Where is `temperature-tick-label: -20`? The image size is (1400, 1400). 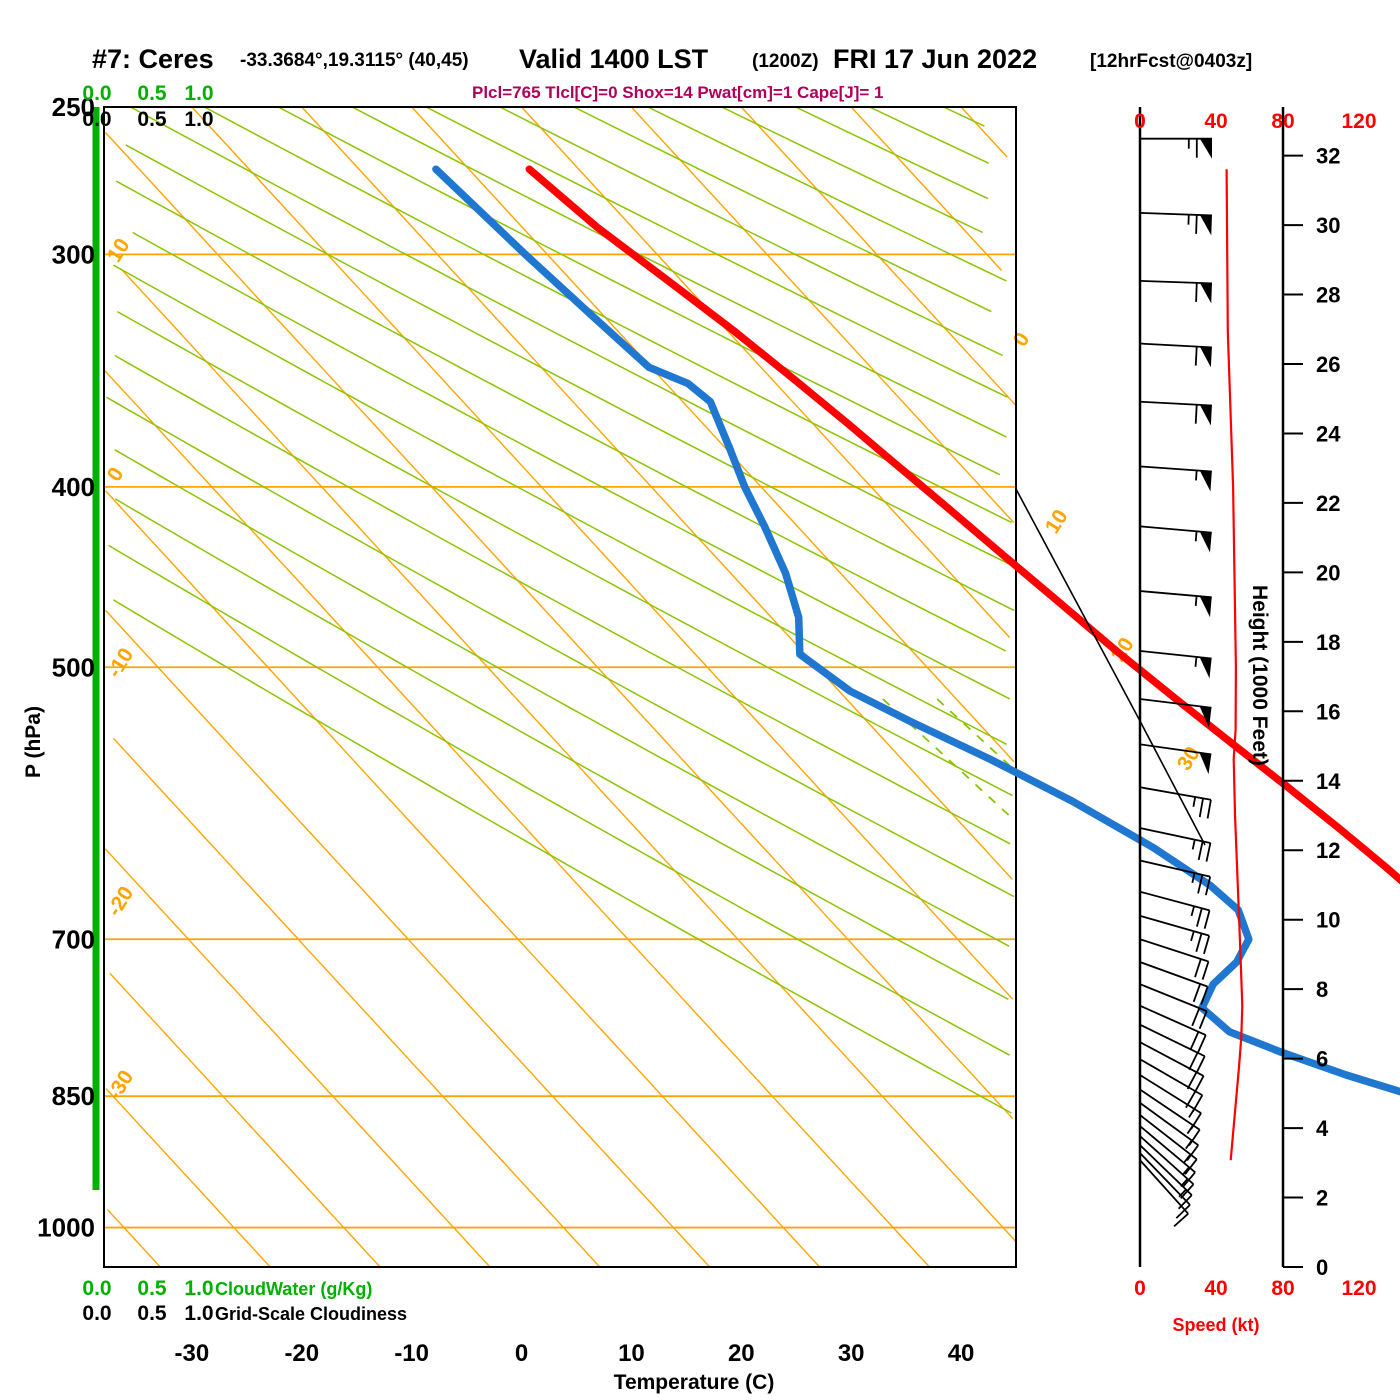
temperature-tick-label: -20 is located at coordinates (301, 1353).